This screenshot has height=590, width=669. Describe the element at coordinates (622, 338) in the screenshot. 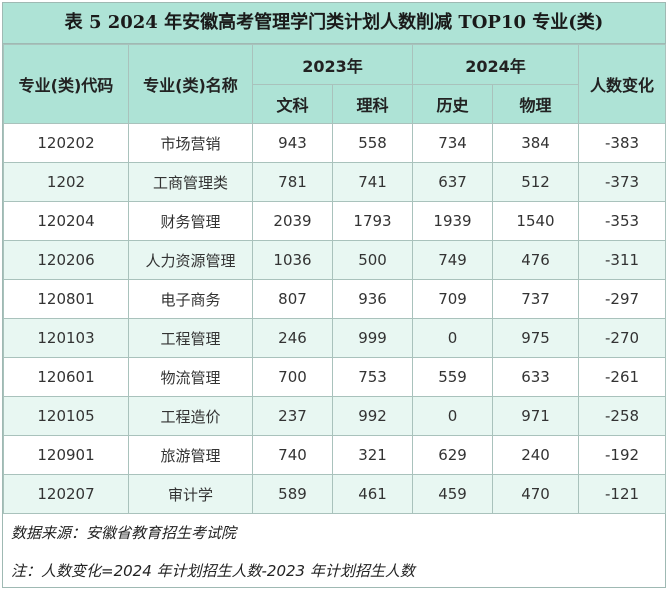

I see `cell-change: -270` at that location.